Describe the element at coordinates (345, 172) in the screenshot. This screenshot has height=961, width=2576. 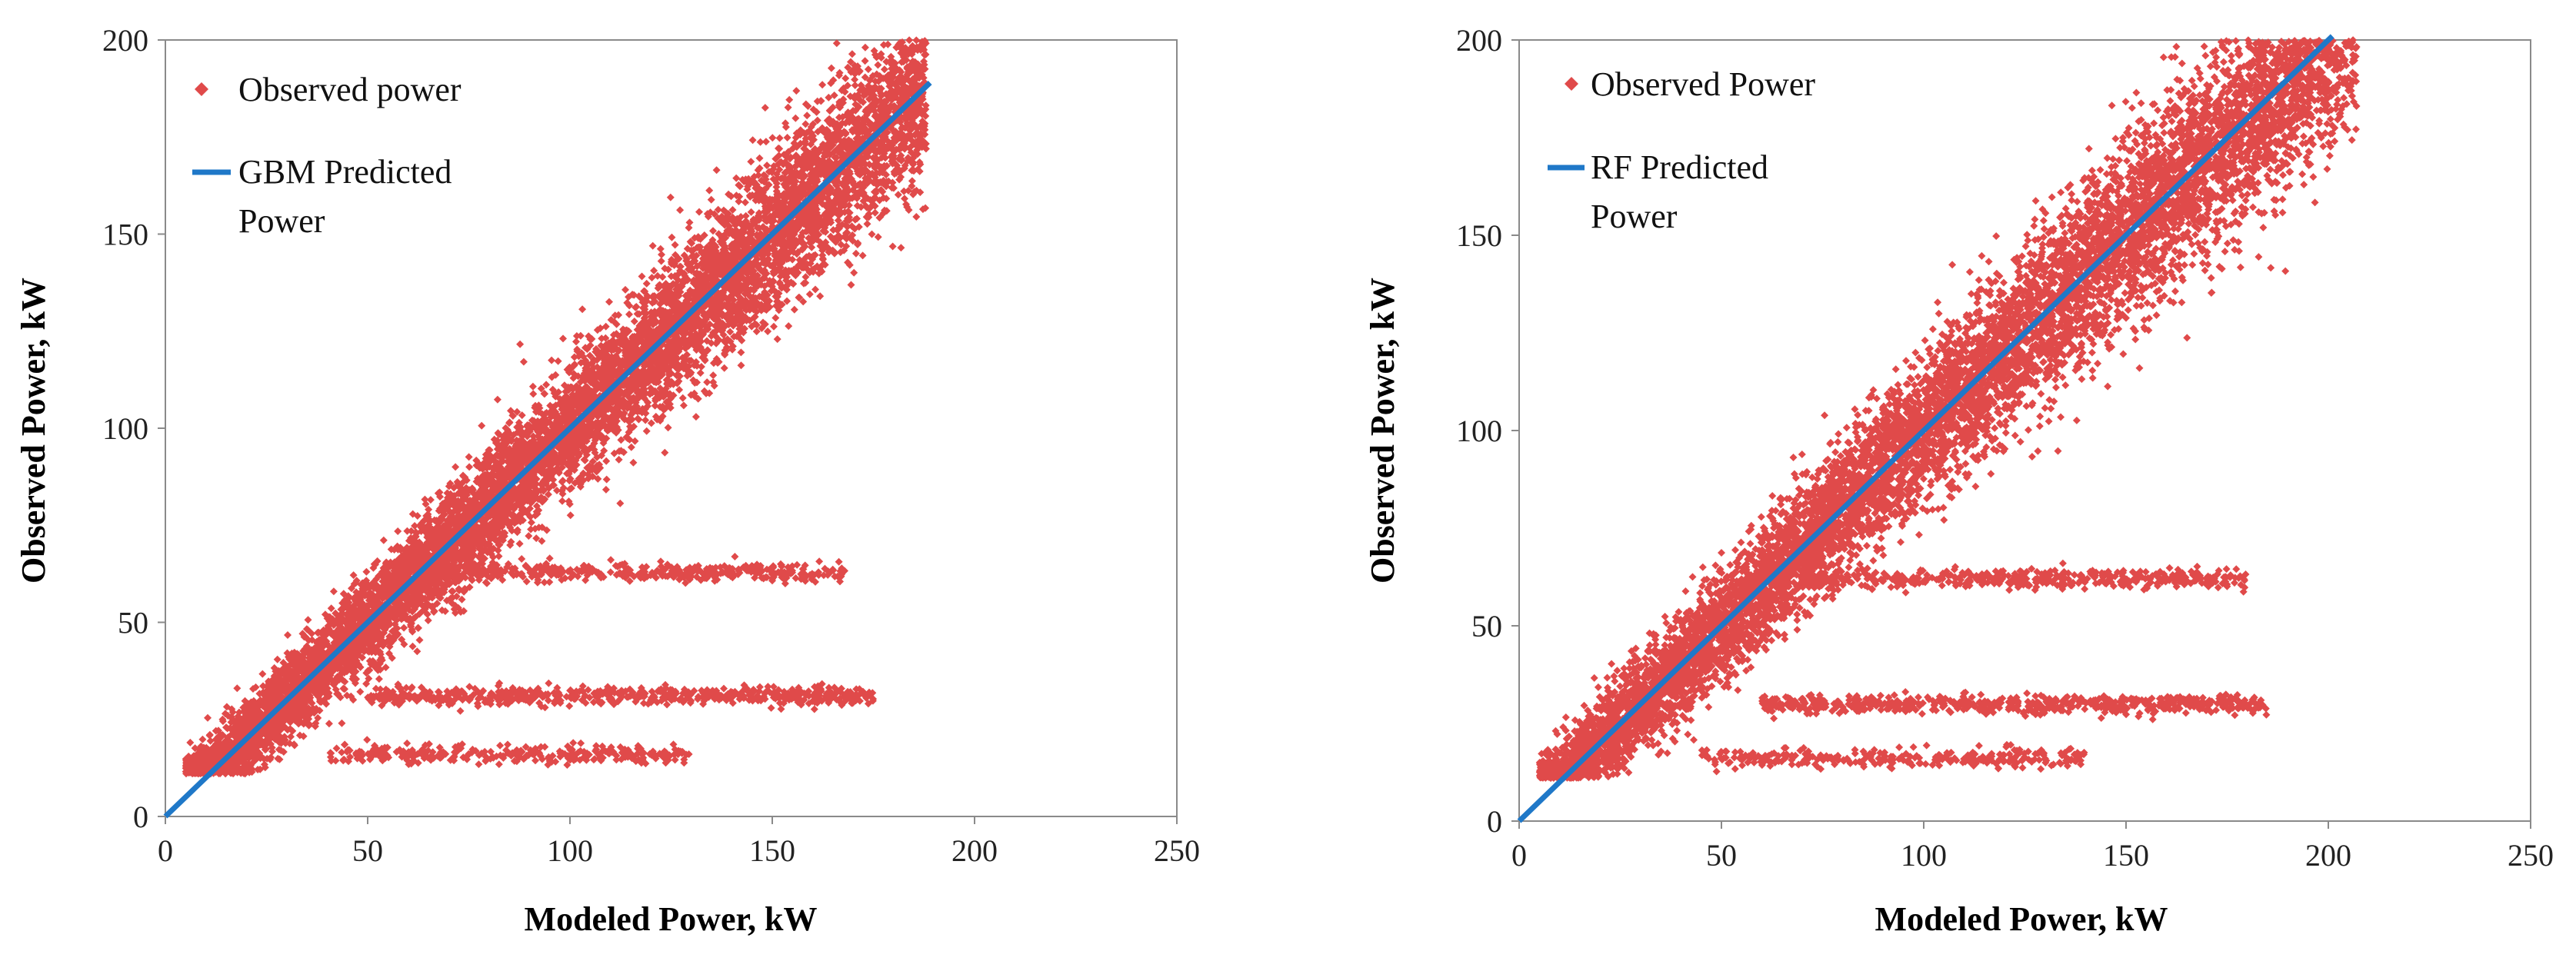
I see `left-legend-line-label-1: GBM Predicted` at that location.